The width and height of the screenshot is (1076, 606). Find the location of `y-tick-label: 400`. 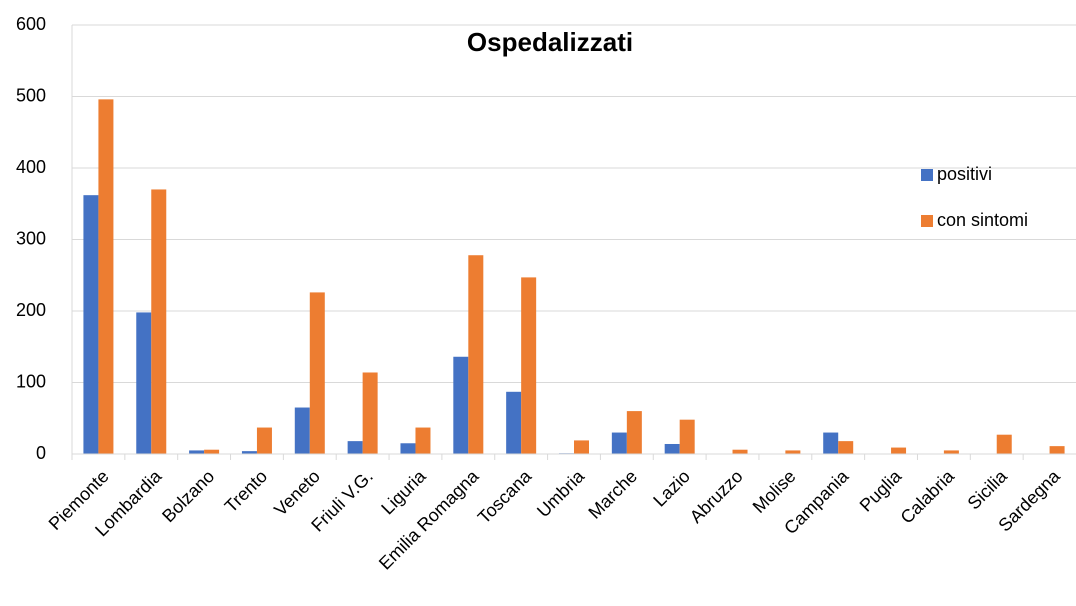

y-tick-label: 400 is located at coordinates (31, 167).